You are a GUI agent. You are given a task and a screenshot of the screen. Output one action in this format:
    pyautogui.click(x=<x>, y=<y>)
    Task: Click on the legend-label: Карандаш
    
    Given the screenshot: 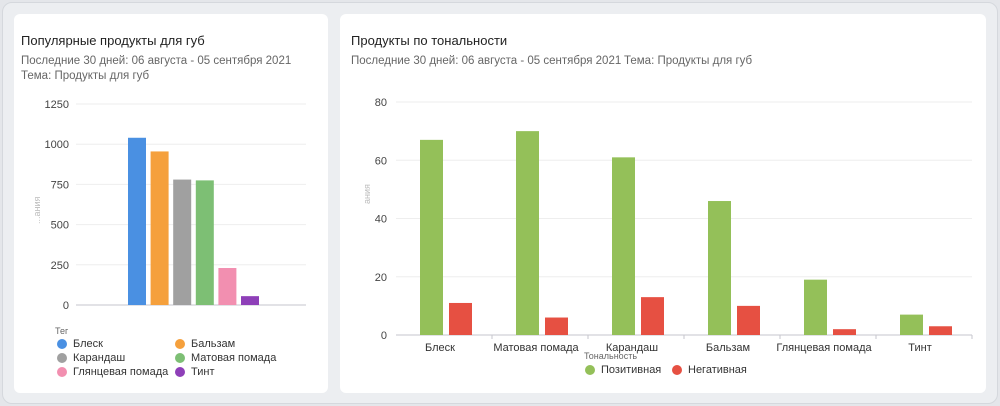 What is the action you would take?
    pyautogui.click(x=99, y=358)
    